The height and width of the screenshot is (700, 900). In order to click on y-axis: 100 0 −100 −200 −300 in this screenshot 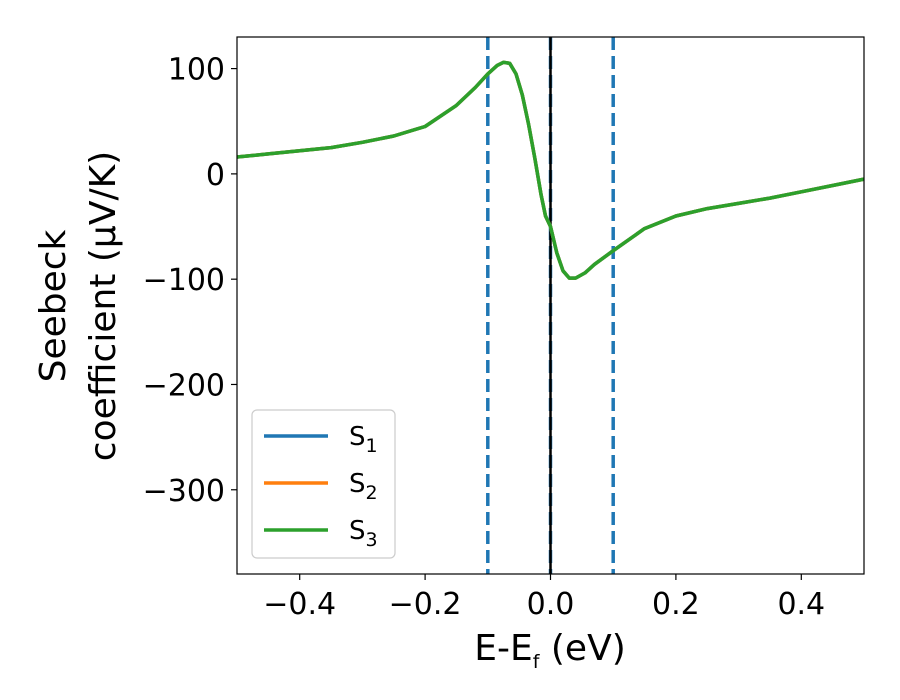, I will do `click(190, 281)`.